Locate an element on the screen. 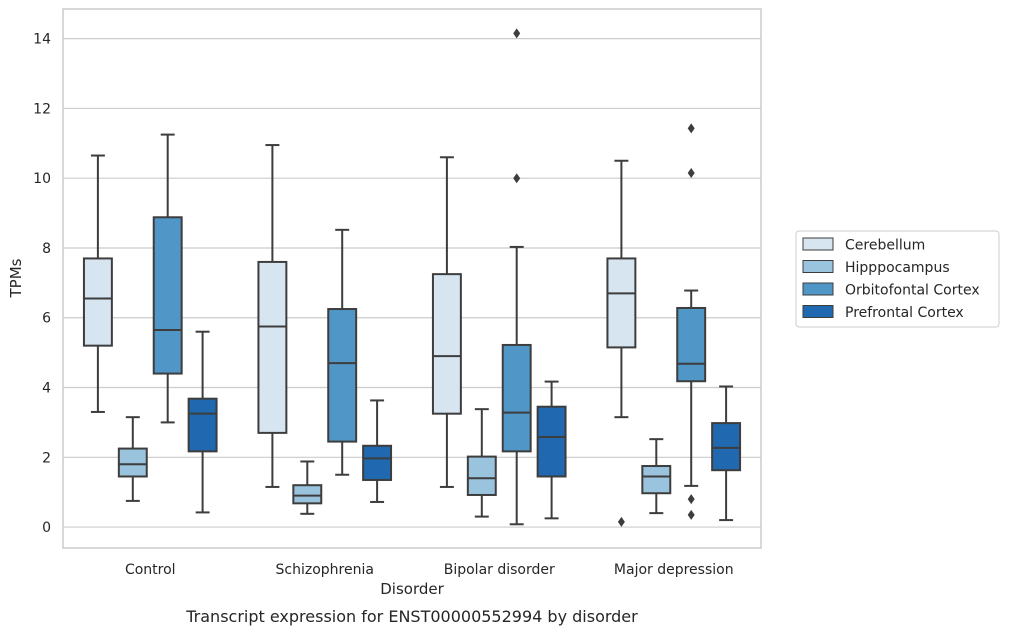  x-tick-label: Bipolar disorder is located at coordinates (499, 570).